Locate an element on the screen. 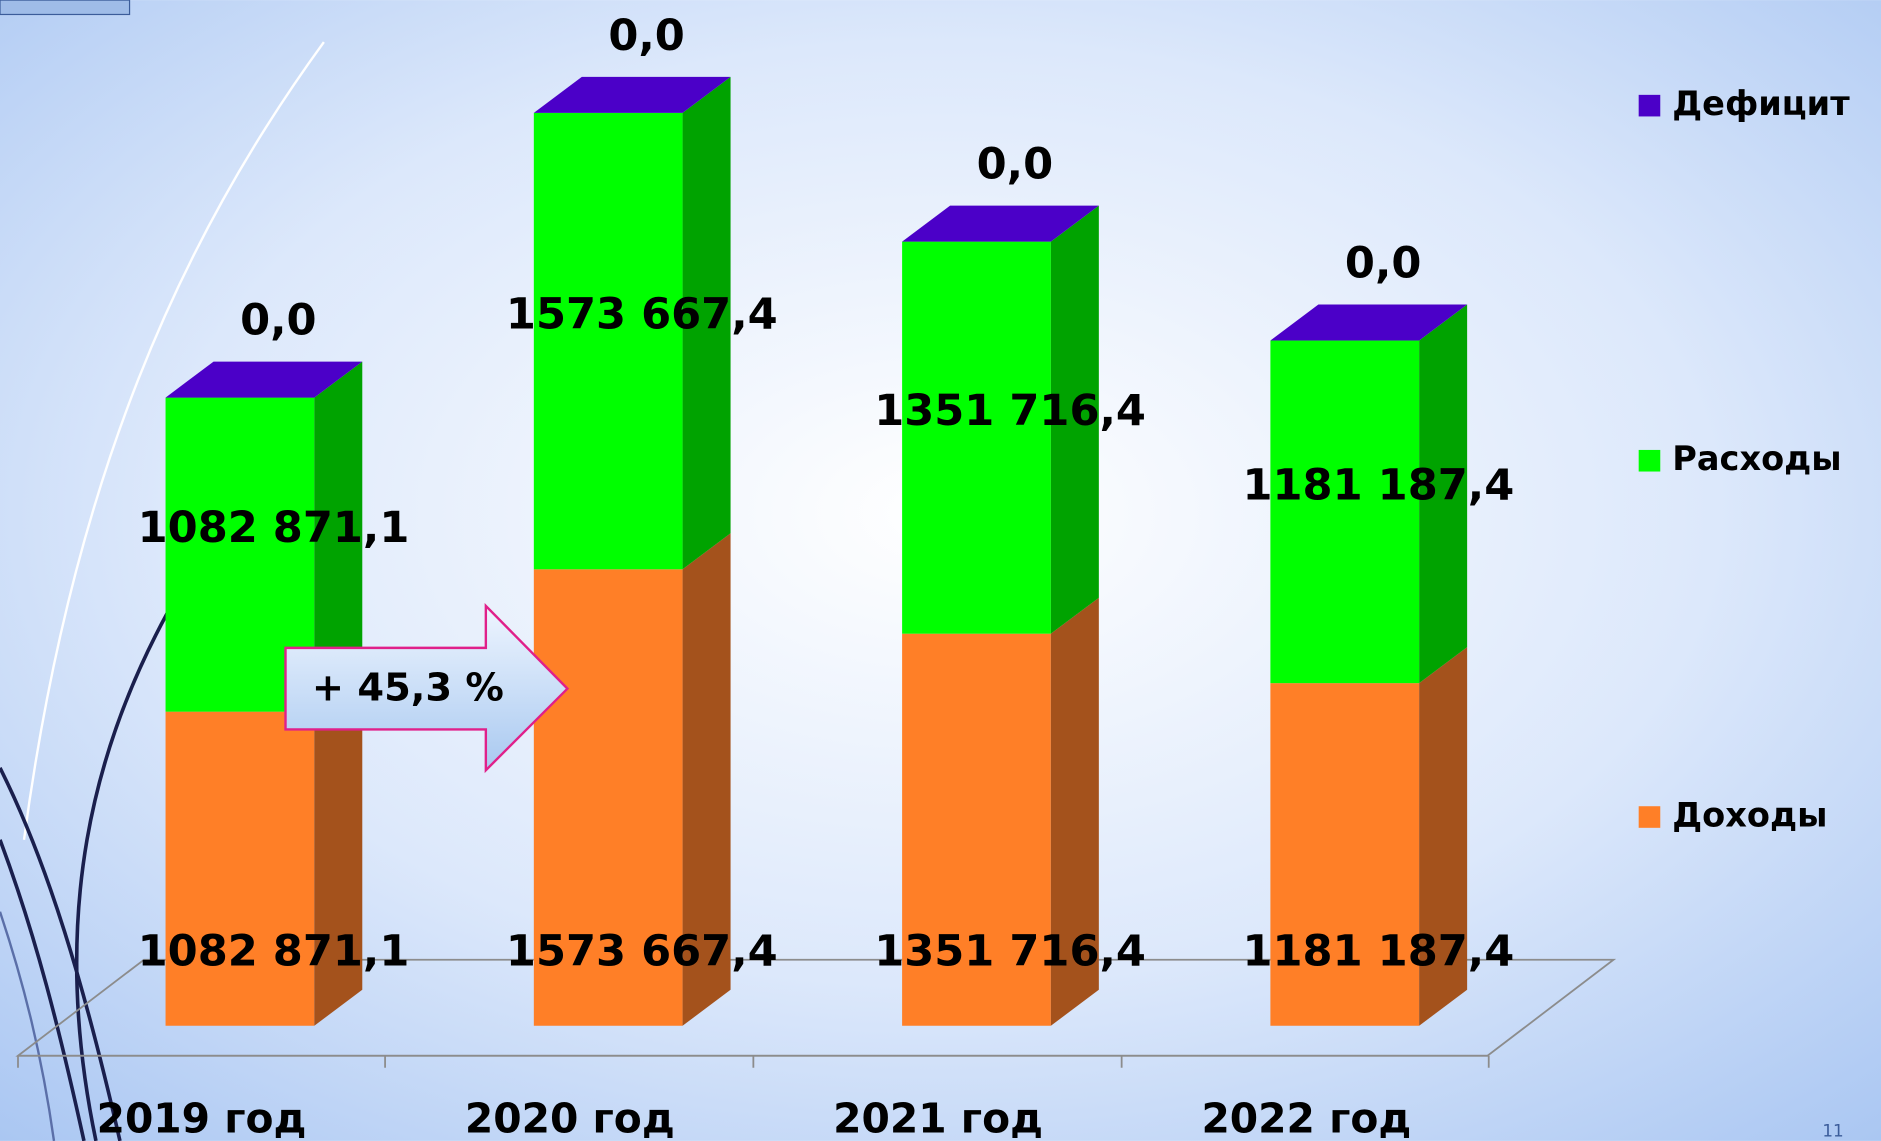 The width and height of the screenshot is (1881, 1141). corner-tab is located at coordinates (65, 8).